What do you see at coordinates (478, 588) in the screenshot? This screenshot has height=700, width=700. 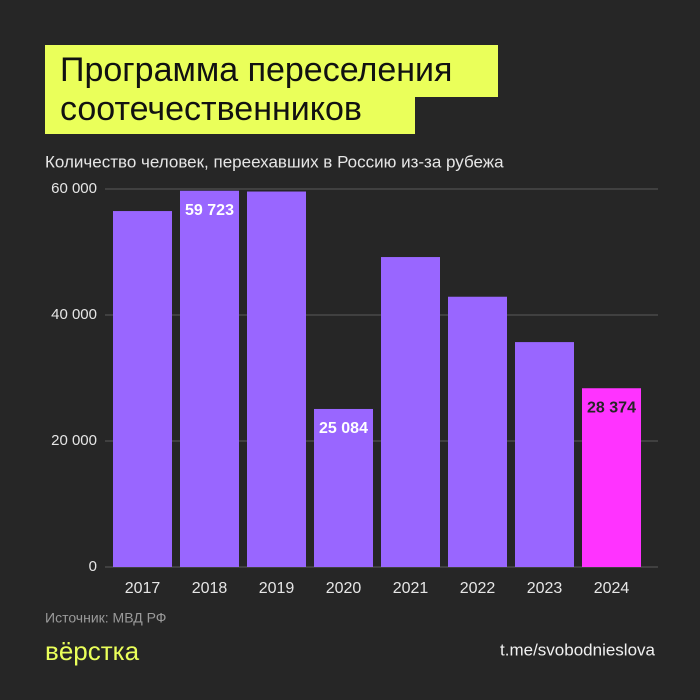 I see `x-tick-label: 2022` at bounding box center [478, 588].